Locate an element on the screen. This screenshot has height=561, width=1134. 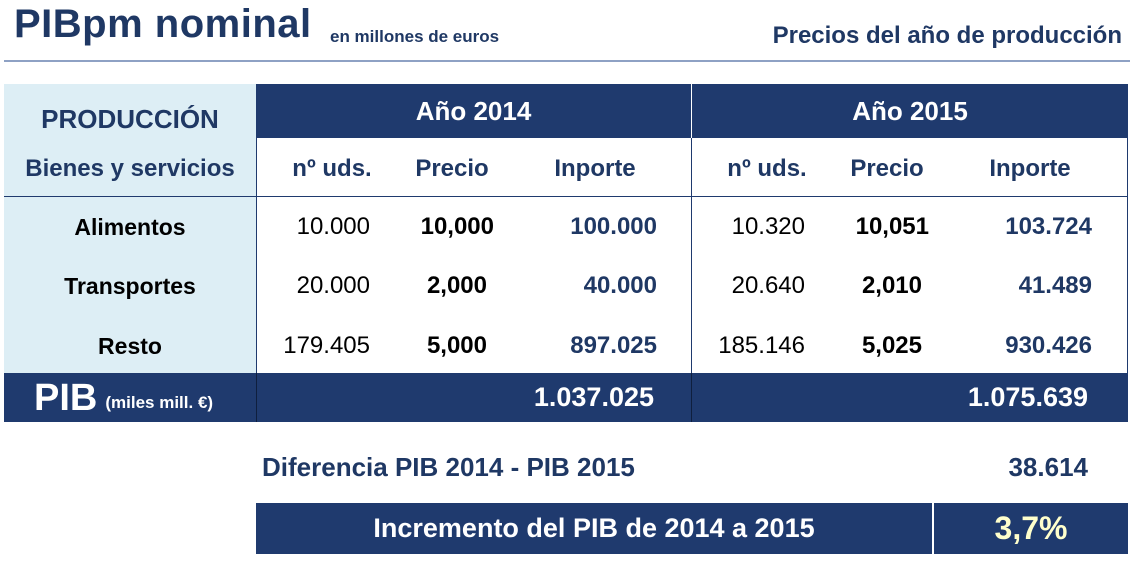
header-divider is located at coordinates (567, 61).